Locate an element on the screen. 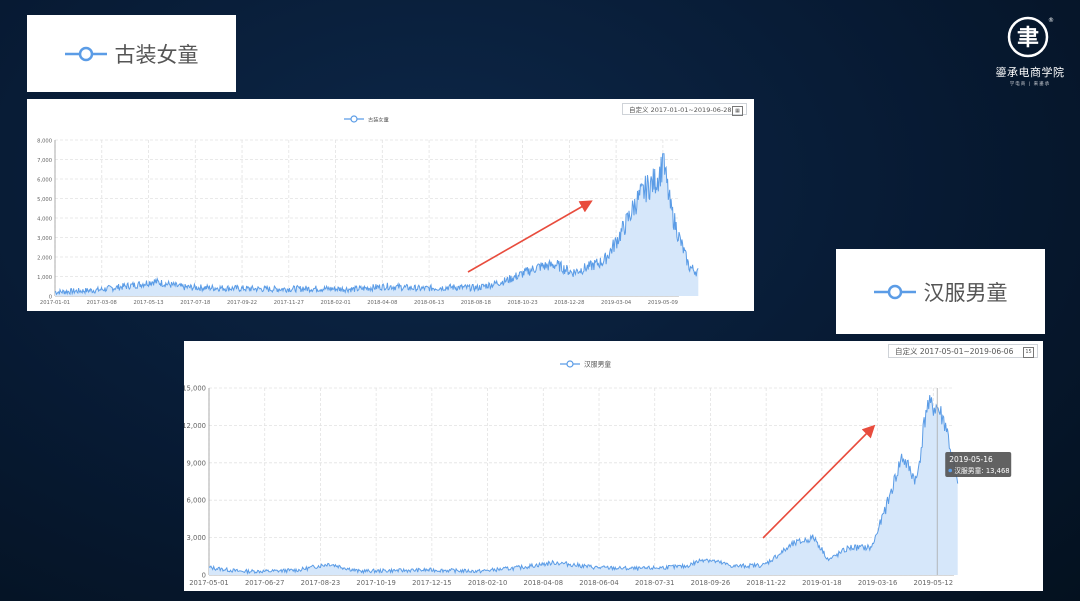  date-range-picker: 自定义 2017-01-01~2019-06-28 ▦ is located at coordinates (684, 109).